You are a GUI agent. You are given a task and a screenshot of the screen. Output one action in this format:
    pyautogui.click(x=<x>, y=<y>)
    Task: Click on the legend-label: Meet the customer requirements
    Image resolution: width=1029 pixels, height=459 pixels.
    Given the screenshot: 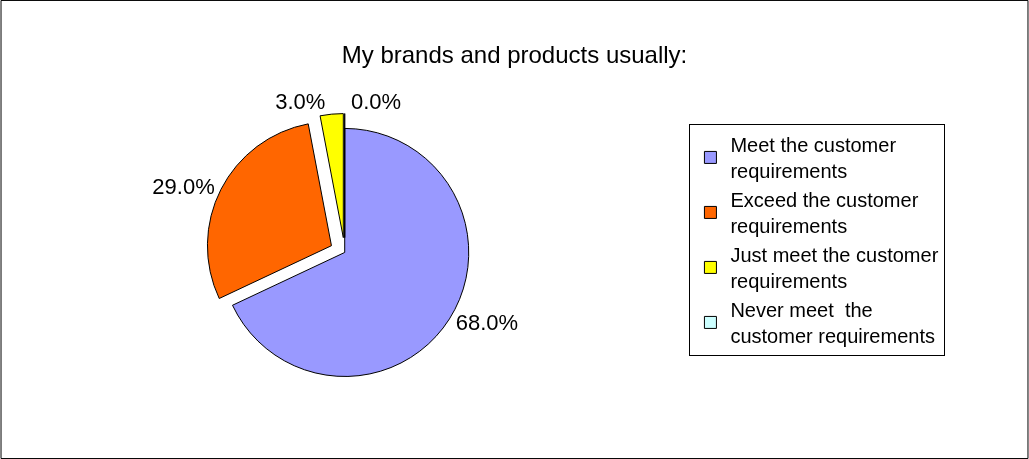 What is the action you would take?
    pyautogui.click(x=813, y=158)
    